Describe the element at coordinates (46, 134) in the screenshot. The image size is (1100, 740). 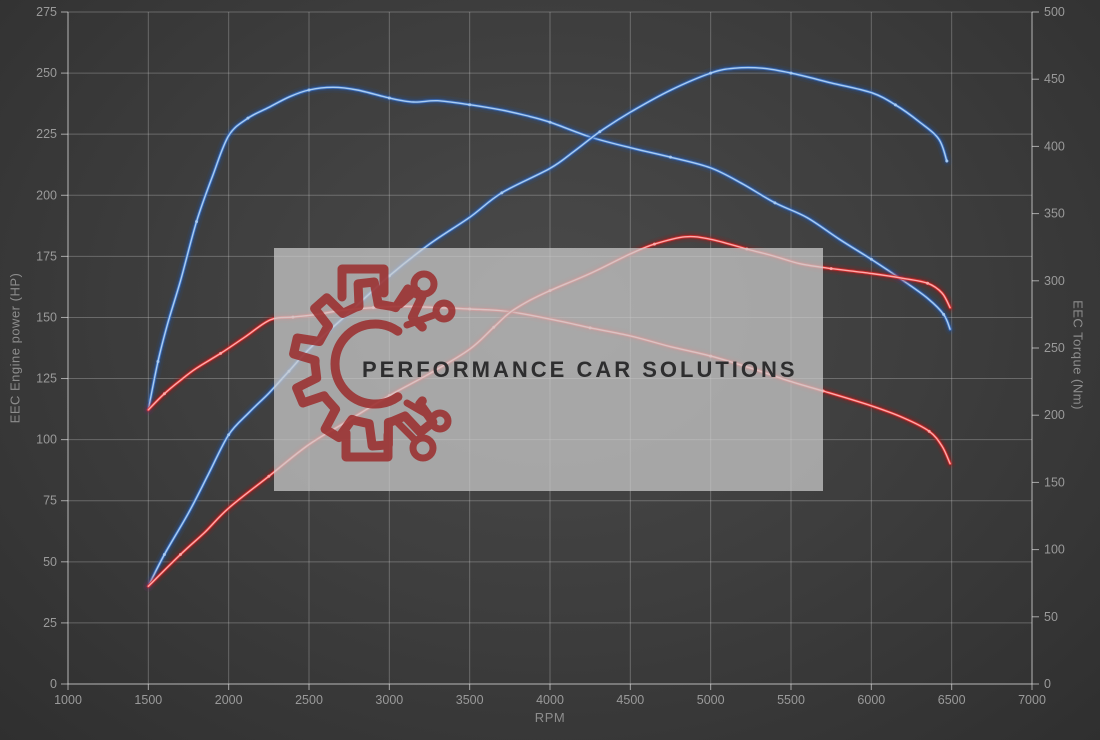
I see `y-left-tick-label: 225` at that location.